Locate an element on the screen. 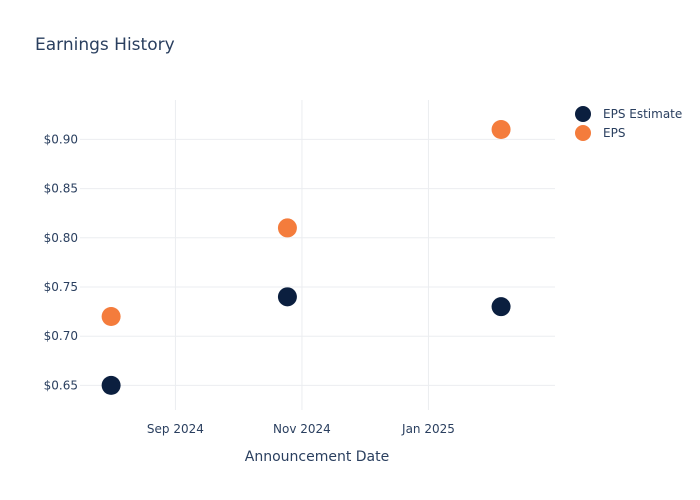 The width and height of the screenshot is (700, 500). x-tick-label: Jan 2025 is located at coordinates (428, 429).